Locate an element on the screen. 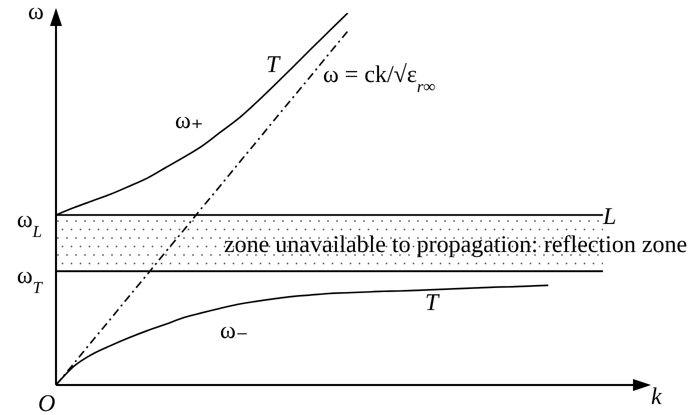 The width and height of the screenshot is (689, 415). text: L is located at coordinates (609, 217).